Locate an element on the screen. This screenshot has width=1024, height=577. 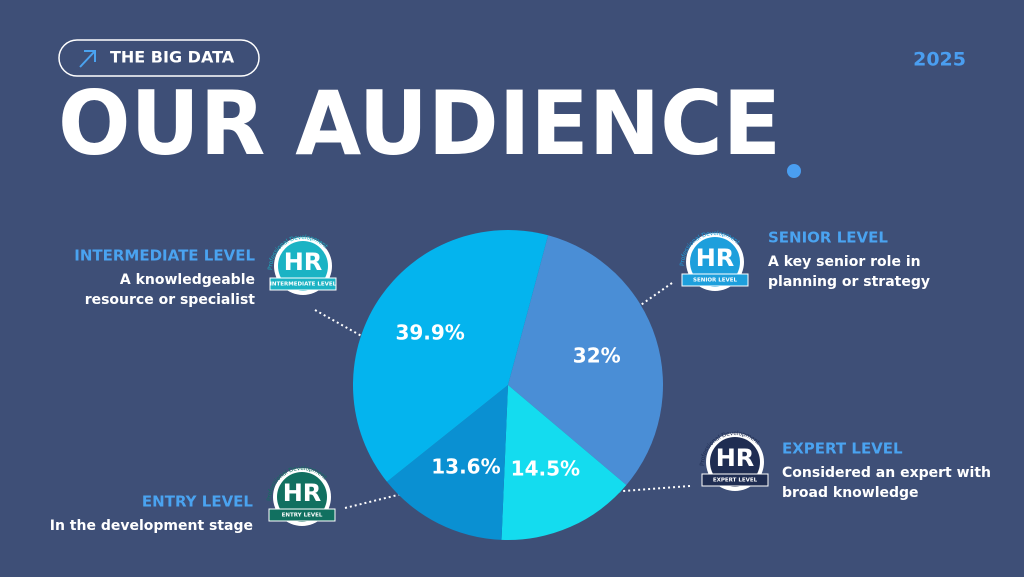
badge-ribbon-text: EXPERT LEVEL is located at coordinates (735, 481).